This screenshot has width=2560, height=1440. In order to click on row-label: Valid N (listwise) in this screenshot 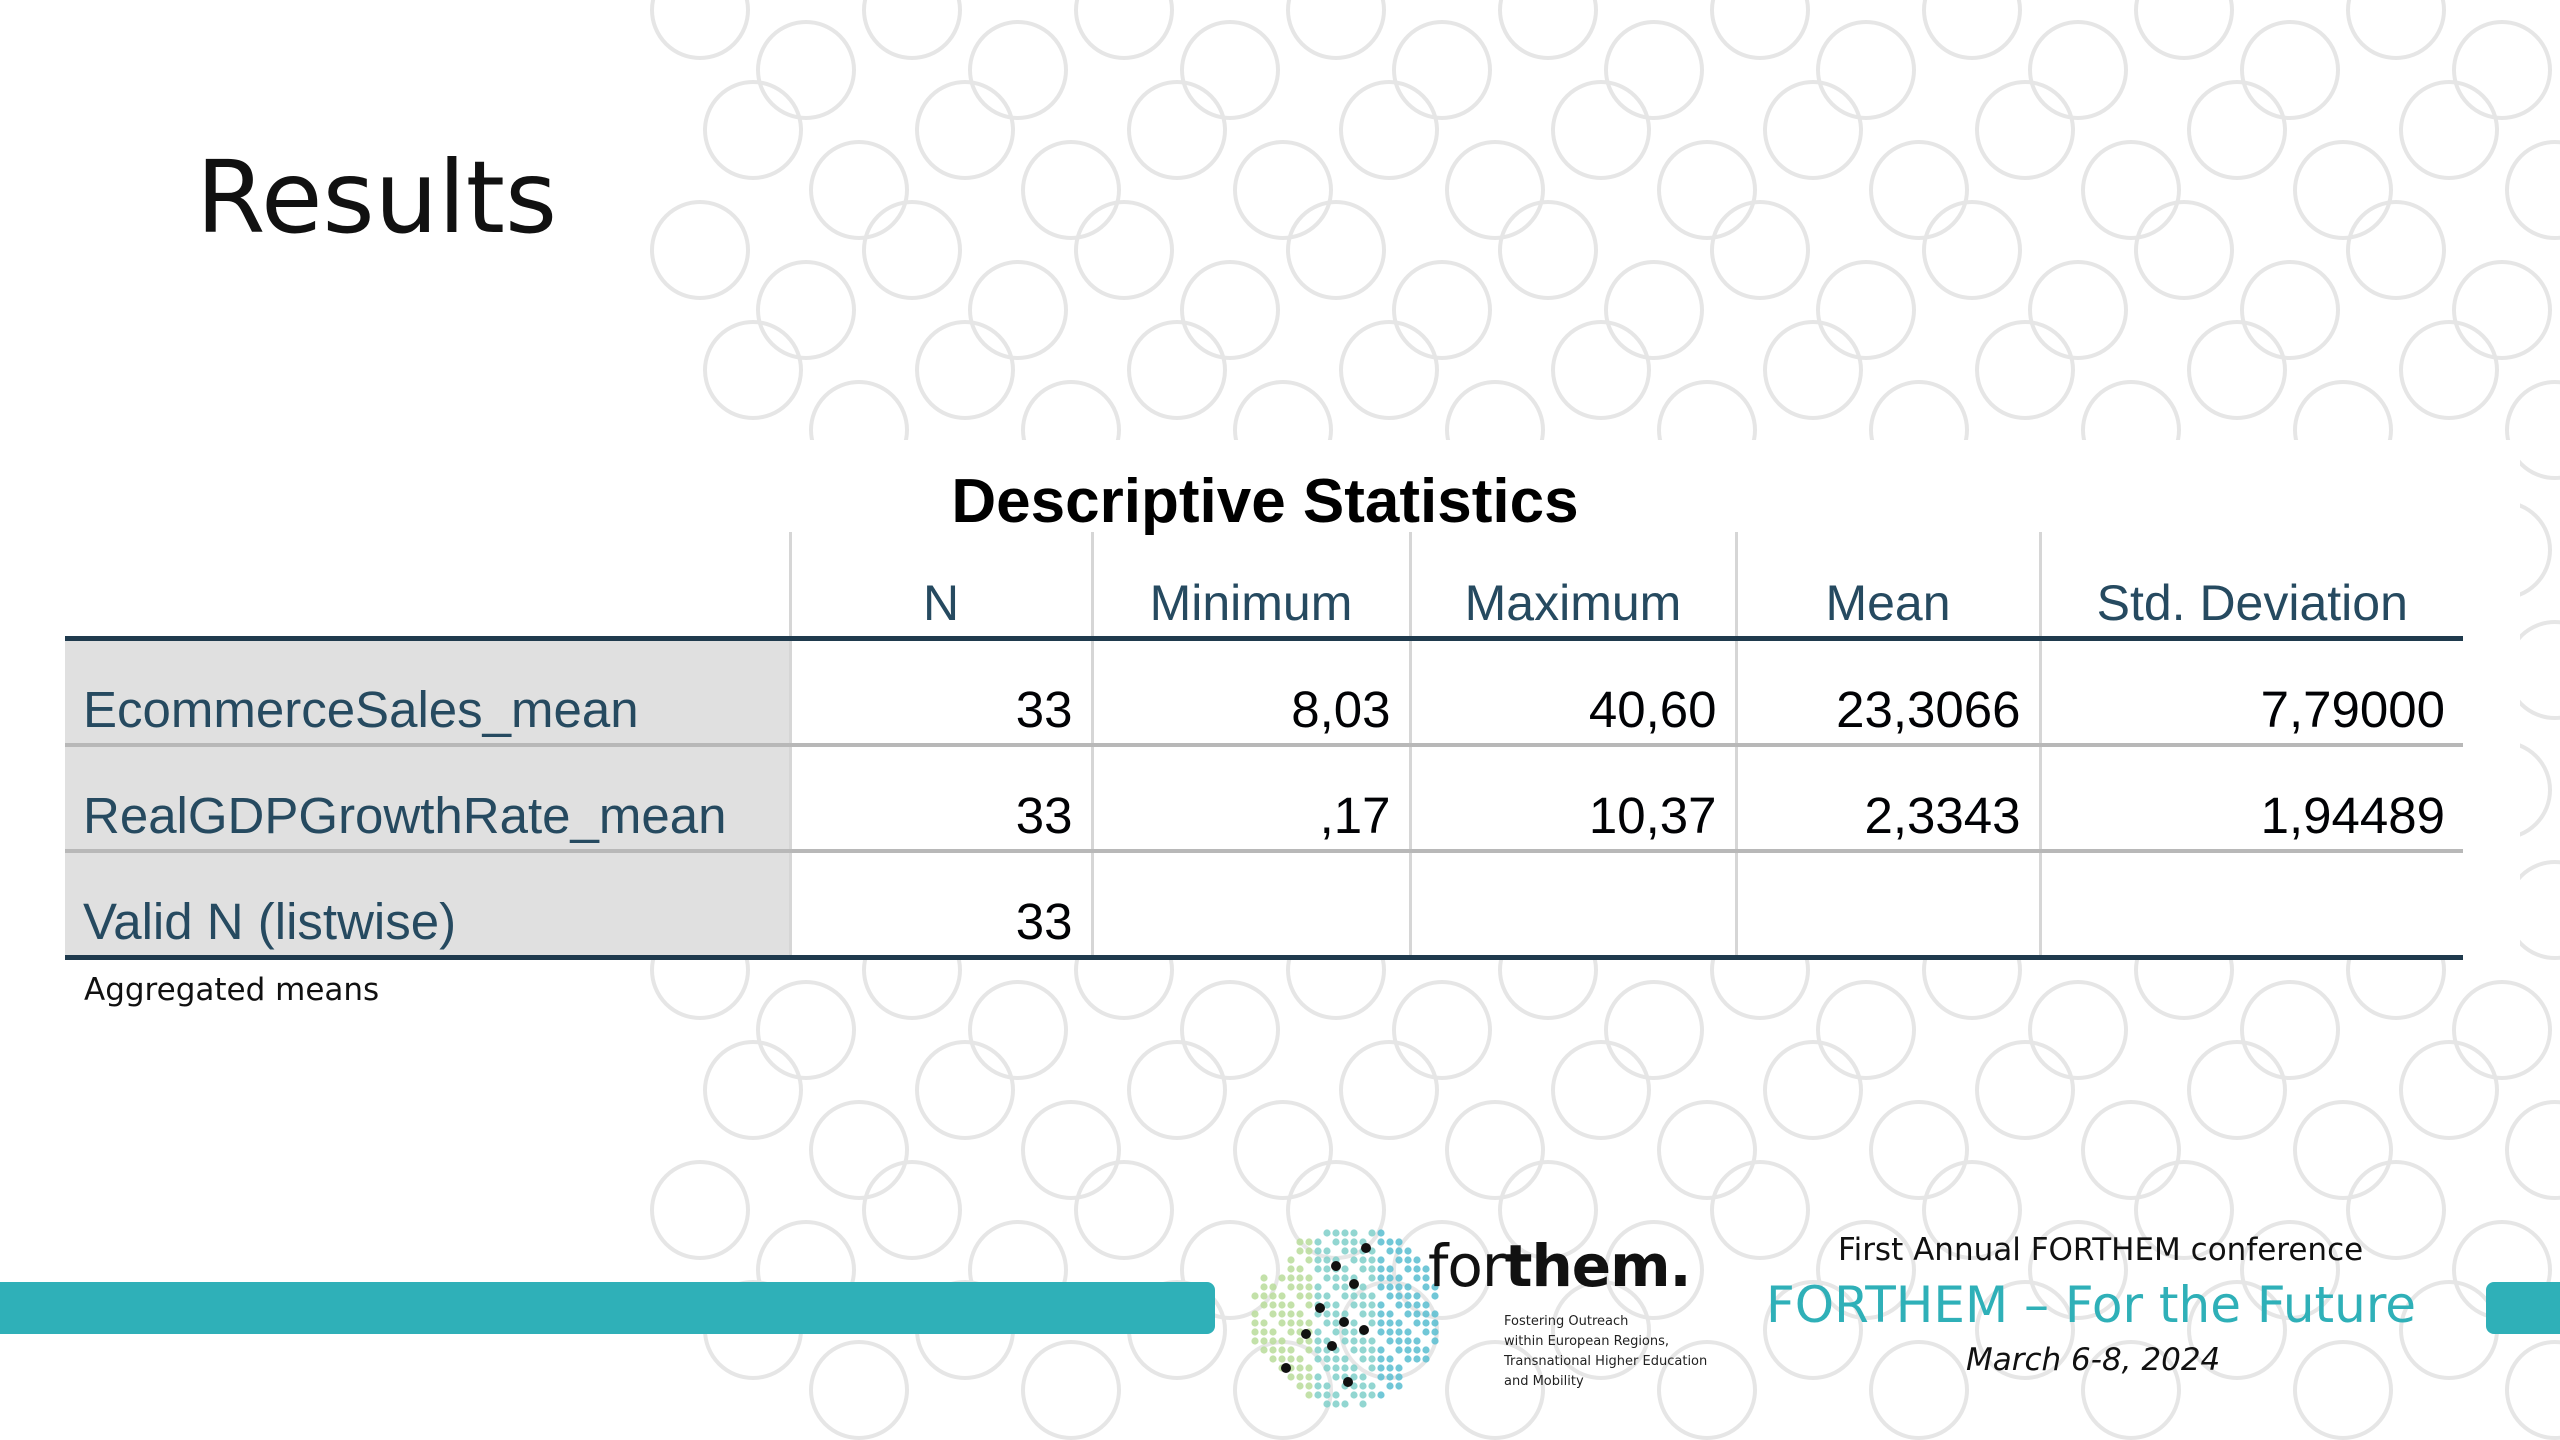, I will do `click(427, 905)`.